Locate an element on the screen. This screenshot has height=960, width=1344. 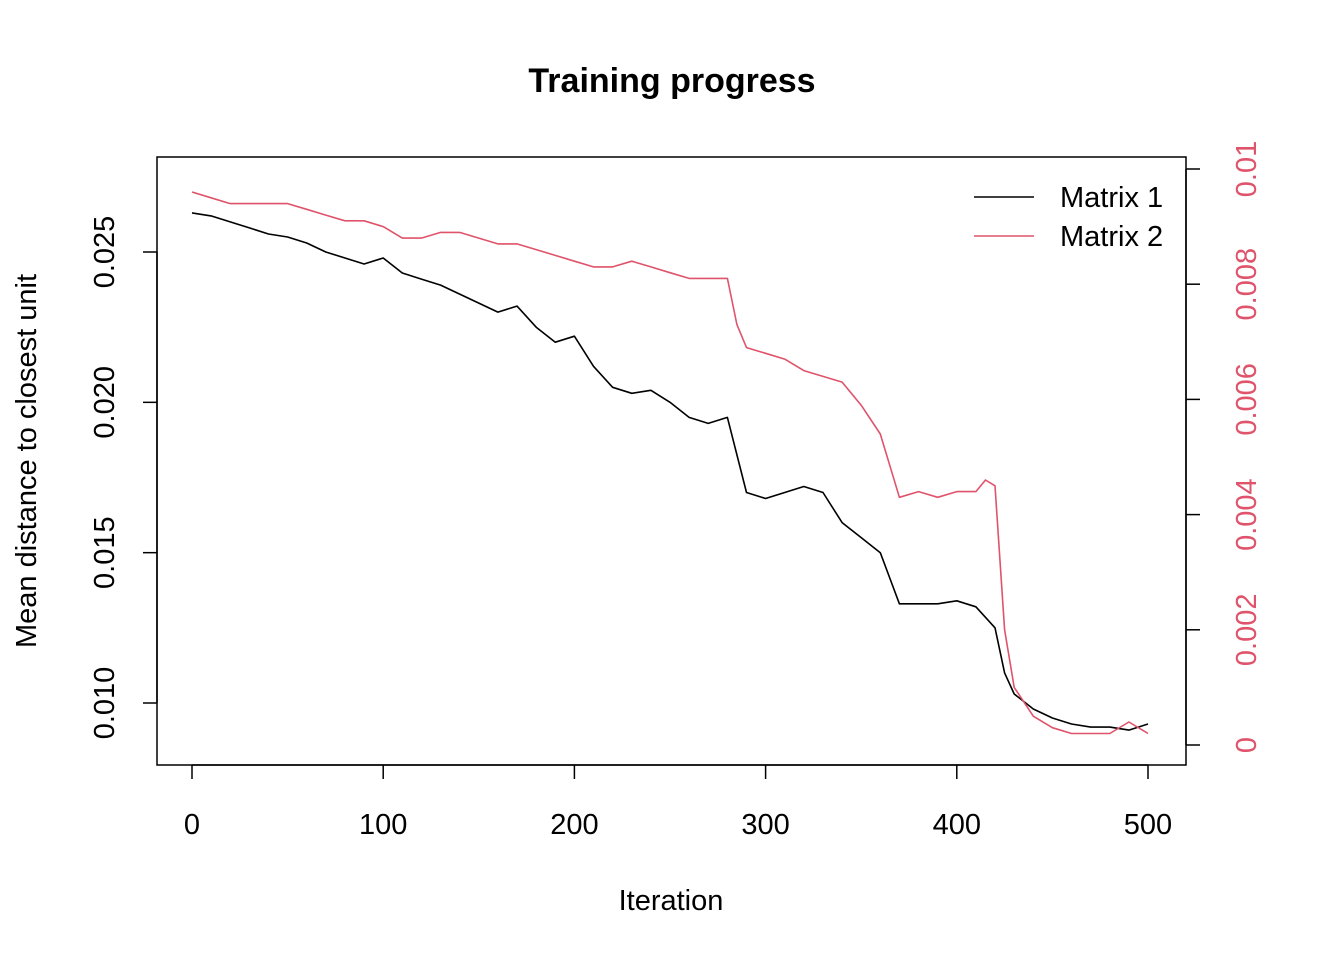
x-tick-label: 400 is located at coordinates (957, 825).